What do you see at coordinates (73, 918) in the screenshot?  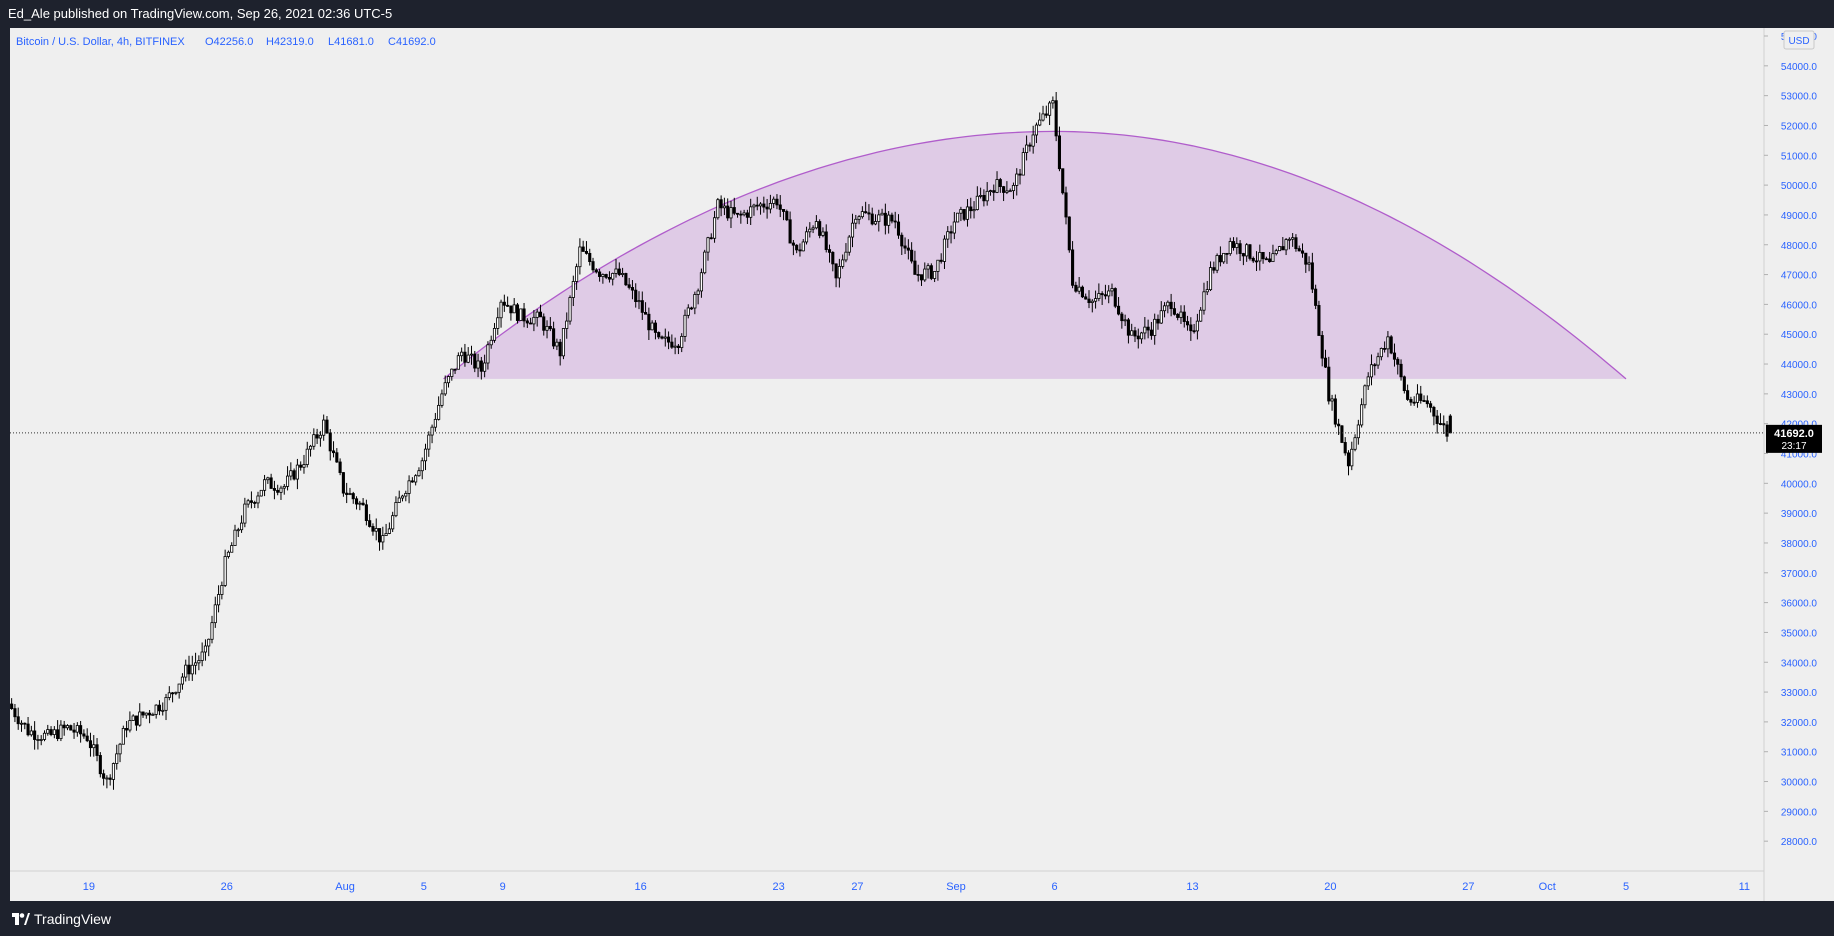 I see `footer-brand: TradingView` at bounding box center [73, 918].